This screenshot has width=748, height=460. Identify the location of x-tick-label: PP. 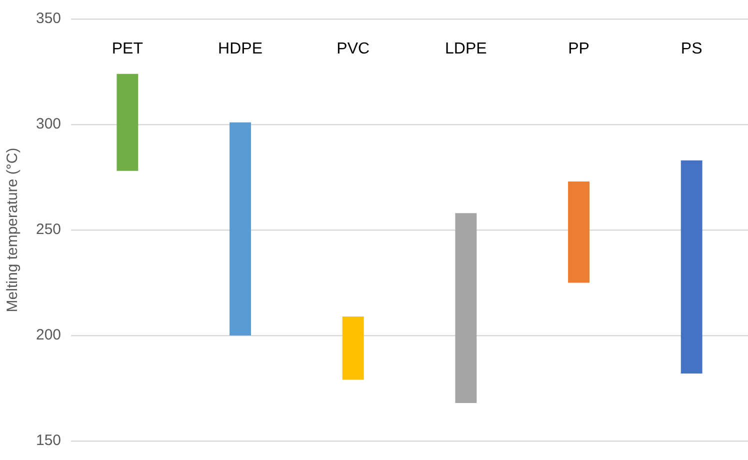
(579, 49).